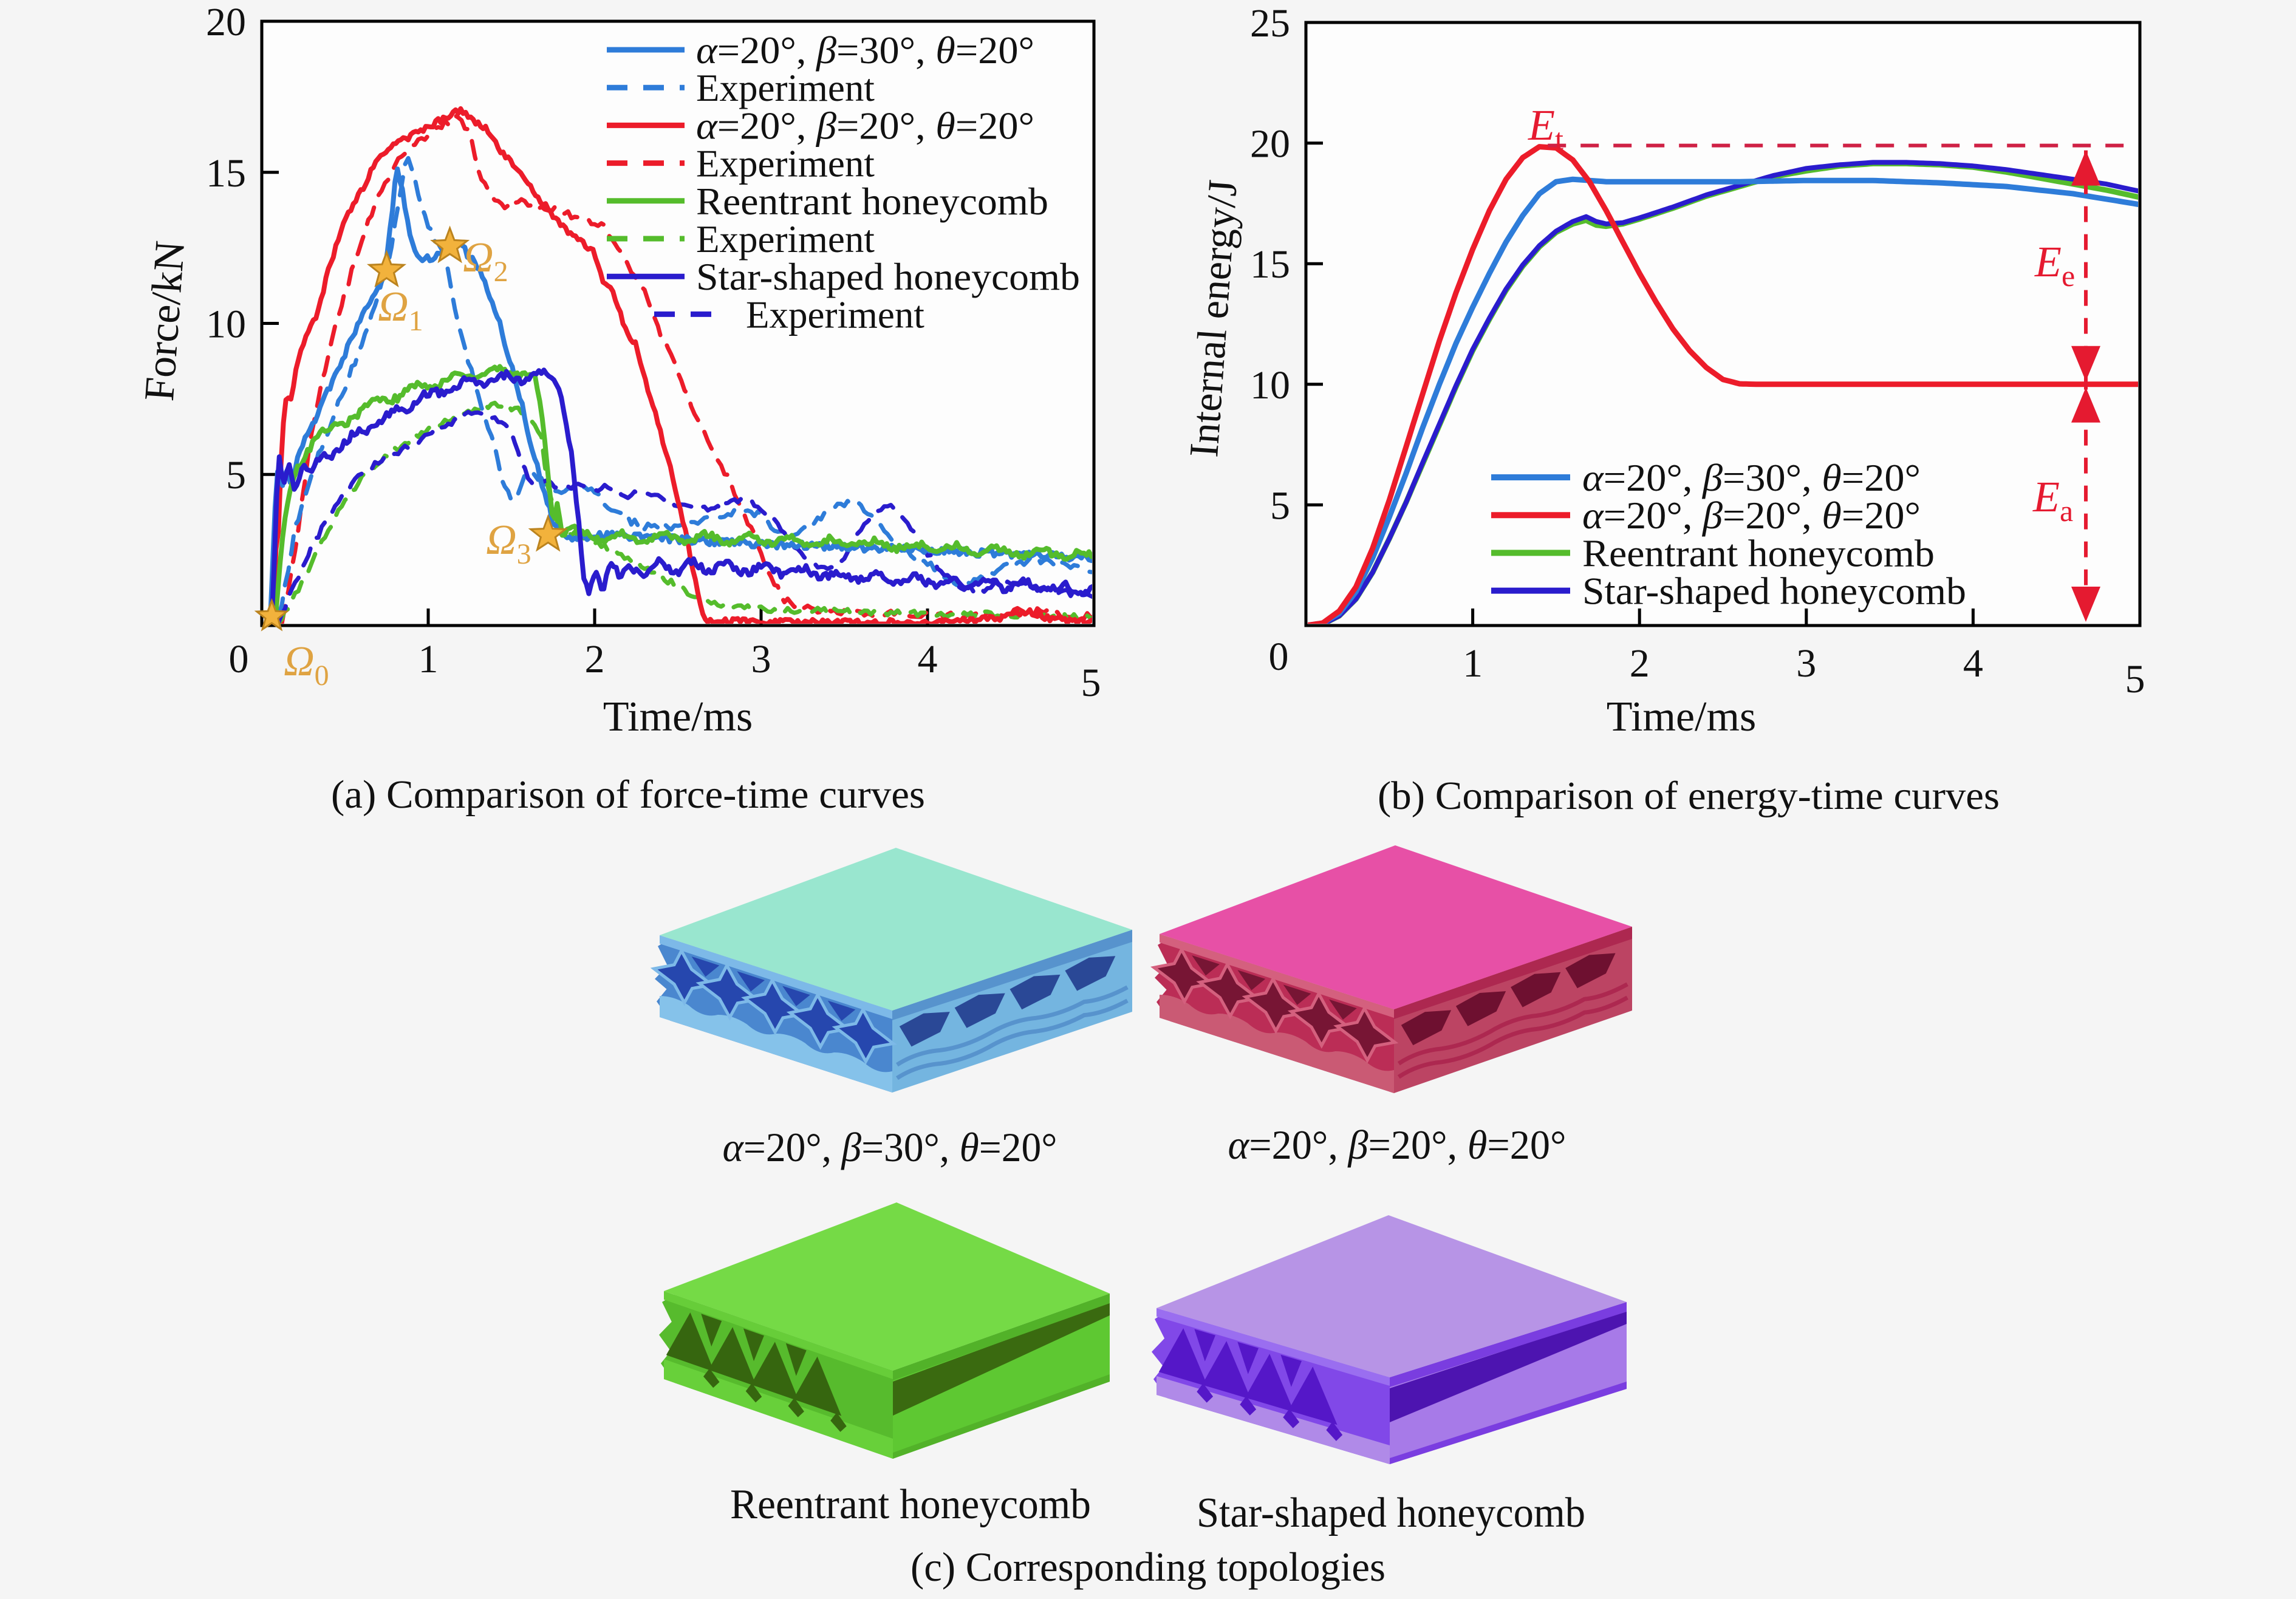 This screenshot has width=2296, height=1599. I want to click on svg-text: (c) Corresponding topologies, so click(1148, 1567).